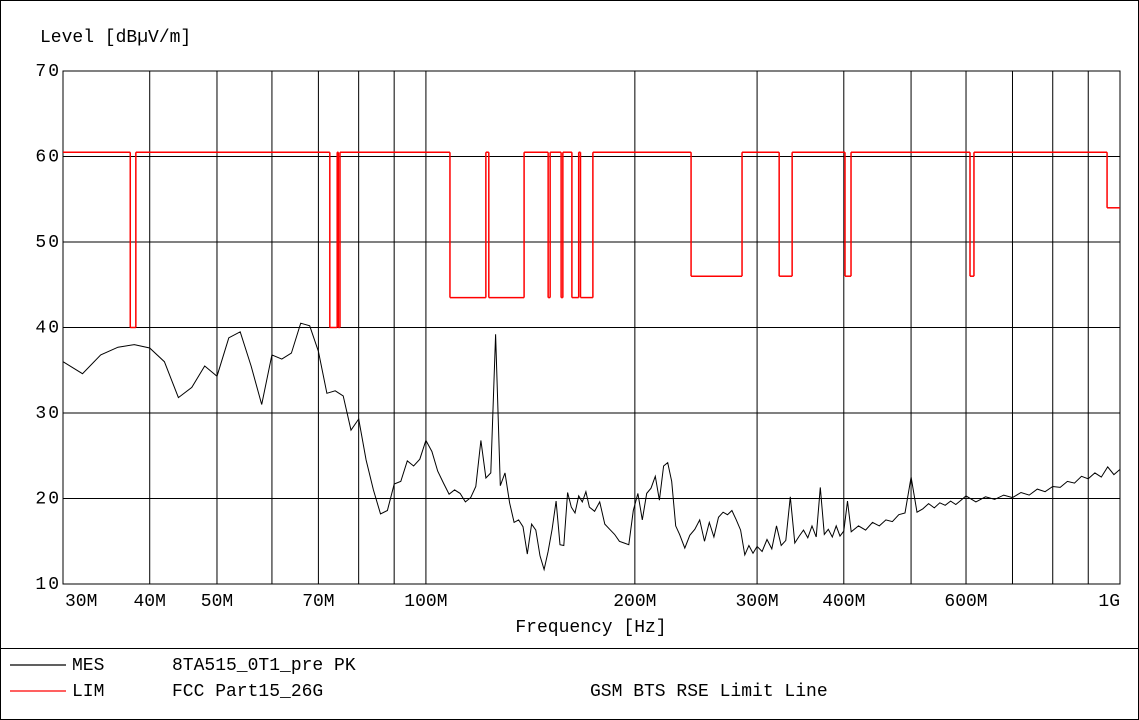 Image resolution: width=1139 pixels, height=720 pixels. Describe the element at coordinates (48, 585) in the screenshot. I see `y-tick-label: 10` at that location.